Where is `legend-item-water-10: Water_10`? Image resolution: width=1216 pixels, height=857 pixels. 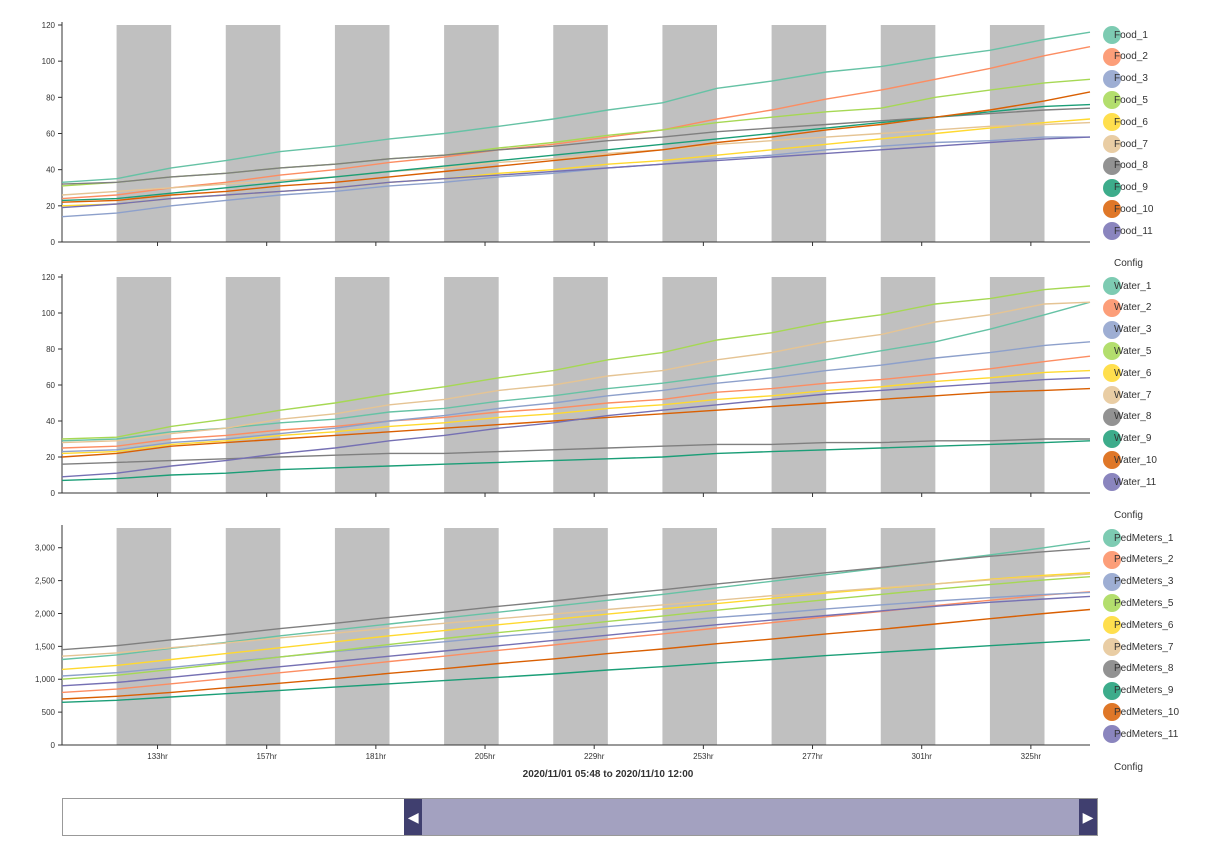 legend-item-water-10: Water_10 is located at coordinates (1130, 460).